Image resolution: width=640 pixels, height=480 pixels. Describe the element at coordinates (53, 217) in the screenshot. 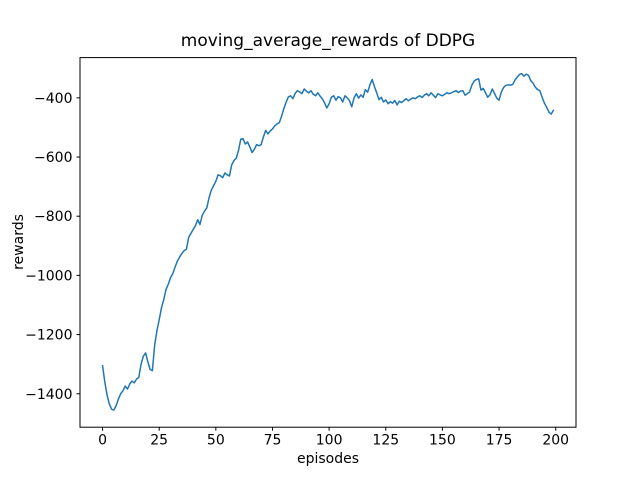

I see `y-tick-label: −800` at that location.